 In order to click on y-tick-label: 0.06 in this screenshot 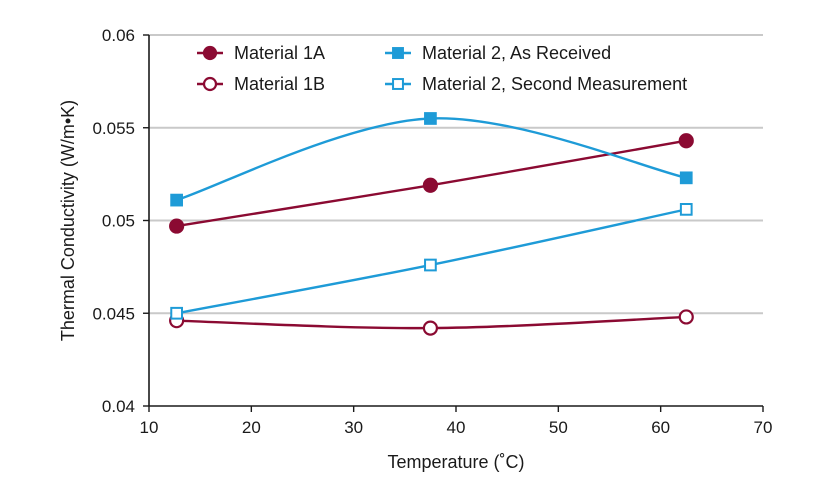, I will do `click(118, 35)`.